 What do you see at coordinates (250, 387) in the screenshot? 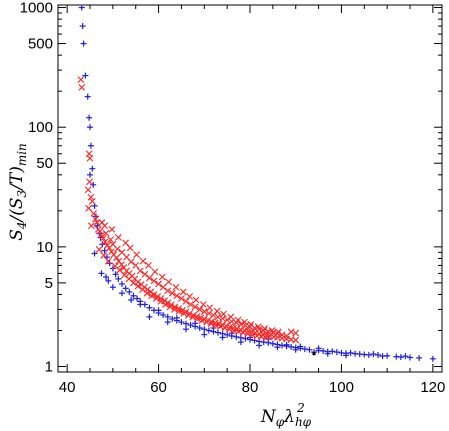
I see `x-tick-label: 80` at bounding box center [250, 387].